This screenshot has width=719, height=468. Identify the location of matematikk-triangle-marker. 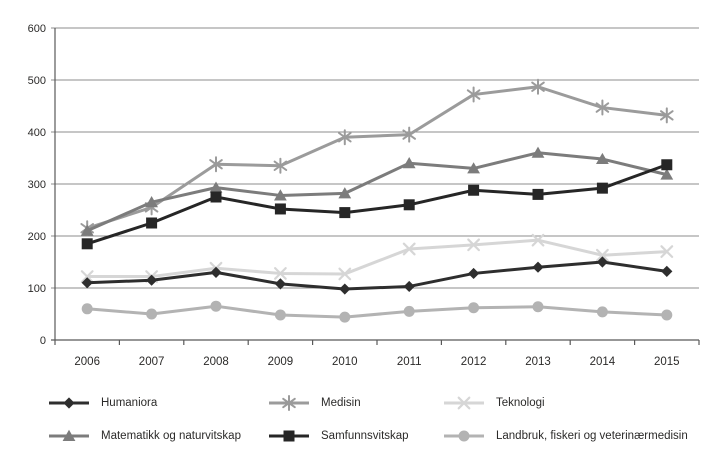
(69, 435).